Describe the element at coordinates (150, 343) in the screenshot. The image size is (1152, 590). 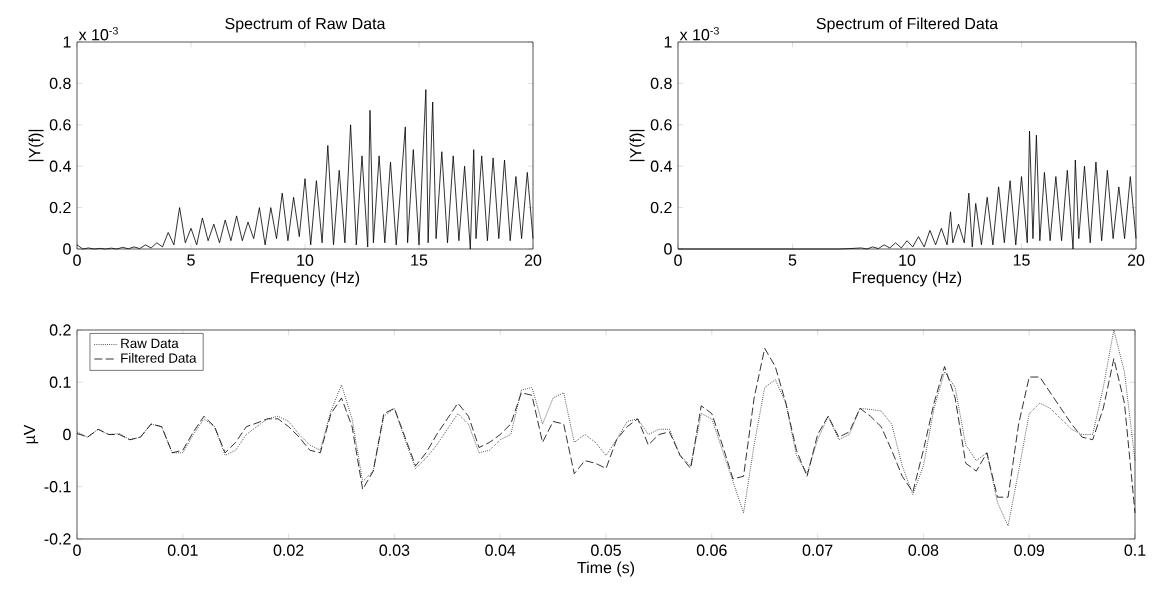
I see `legend-label: Raw Data` at that location.